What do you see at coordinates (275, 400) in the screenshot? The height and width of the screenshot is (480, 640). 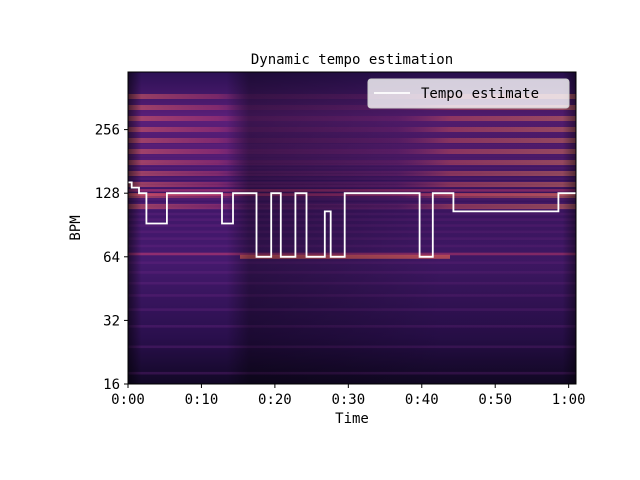 I see `x-tick-label: 0:20` at bounding box center [275, 400].